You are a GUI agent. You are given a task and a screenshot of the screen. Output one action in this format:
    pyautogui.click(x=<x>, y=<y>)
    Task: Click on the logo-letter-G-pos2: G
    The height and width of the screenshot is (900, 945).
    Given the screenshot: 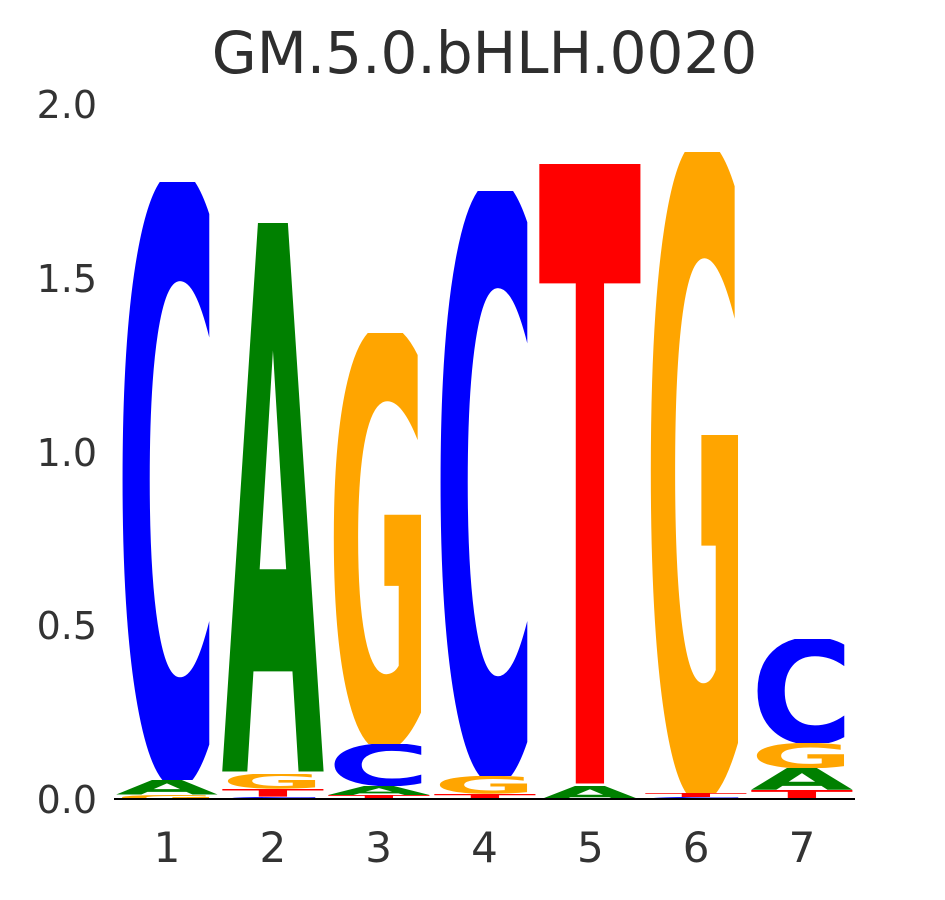 What is the action you would take?
    pyautogui.click(x=273, y=781)
    